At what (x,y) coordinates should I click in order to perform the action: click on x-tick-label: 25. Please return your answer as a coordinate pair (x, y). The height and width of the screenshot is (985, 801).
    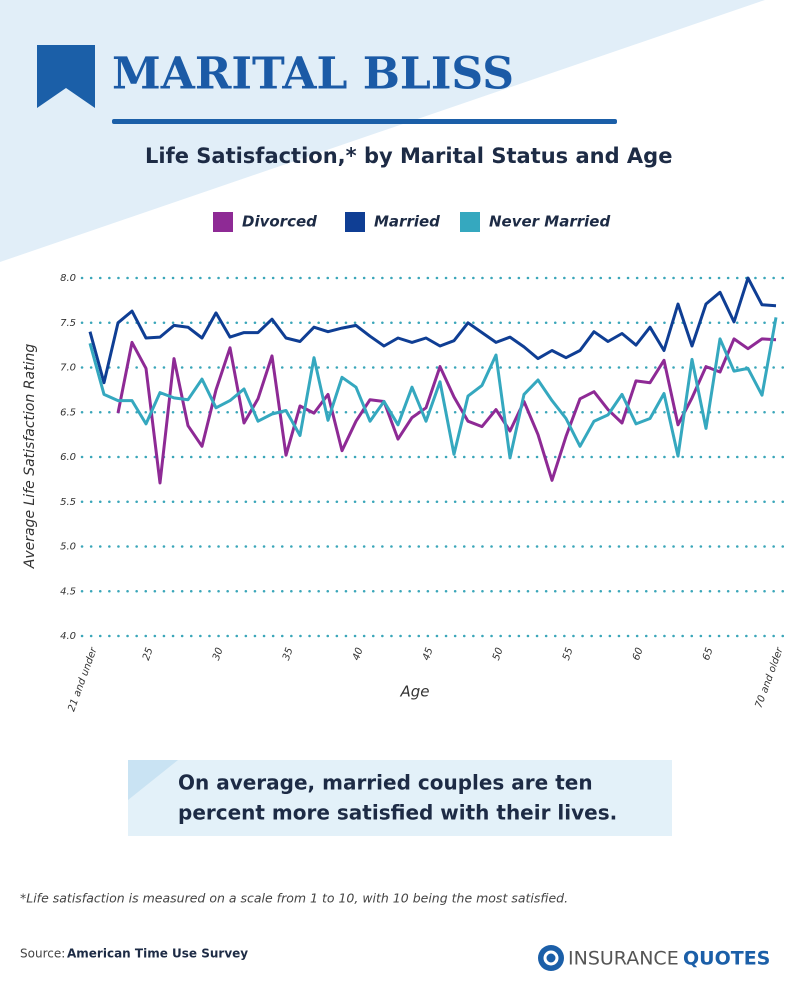
    Looking at the image, I should click on (148, 654).